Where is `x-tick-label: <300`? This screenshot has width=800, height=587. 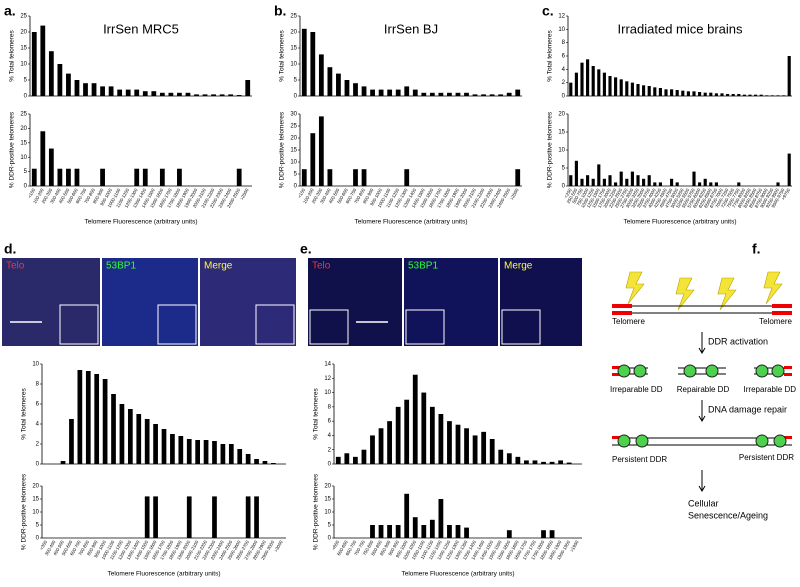 x-tick-label: <300 is located at coordinates (44, 545).